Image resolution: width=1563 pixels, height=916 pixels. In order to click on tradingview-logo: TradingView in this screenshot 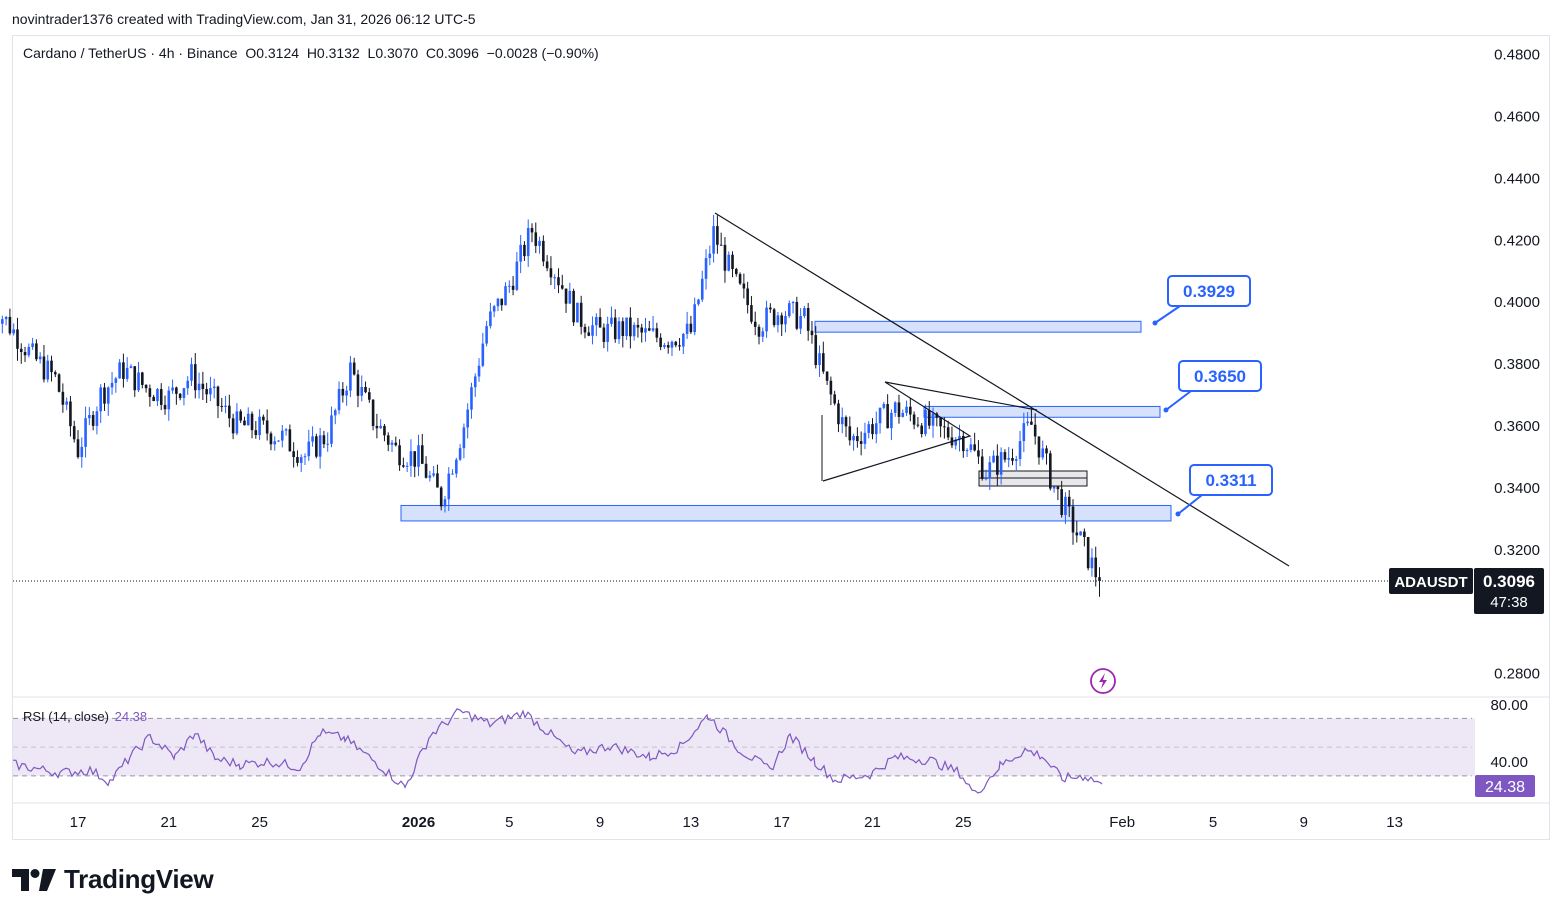, I will do `click(113, 879)`.